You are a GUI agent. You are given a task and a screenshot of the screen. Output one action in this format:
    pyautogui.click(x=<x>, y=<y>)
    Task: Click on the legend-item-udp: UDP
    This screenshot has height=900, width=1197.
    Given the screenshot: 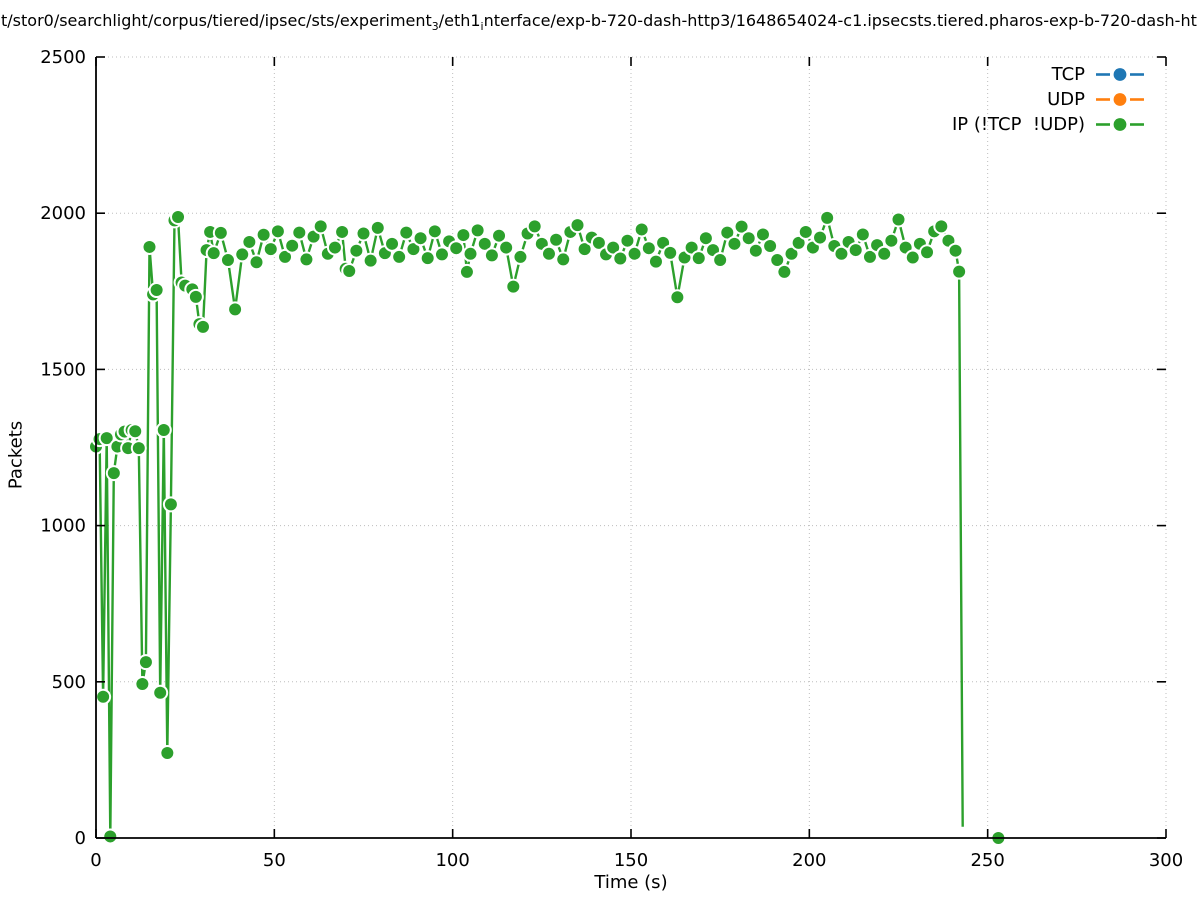 What is the action you would take?
    pyautogui.click(x=1096, y=99)
    